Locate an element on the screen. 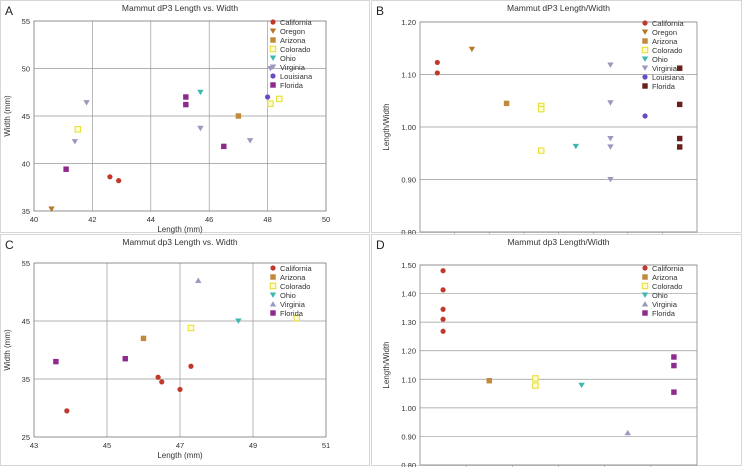 The image size is (742, 467). legend-entry: Louisiana is located at coordinates (668, 77).